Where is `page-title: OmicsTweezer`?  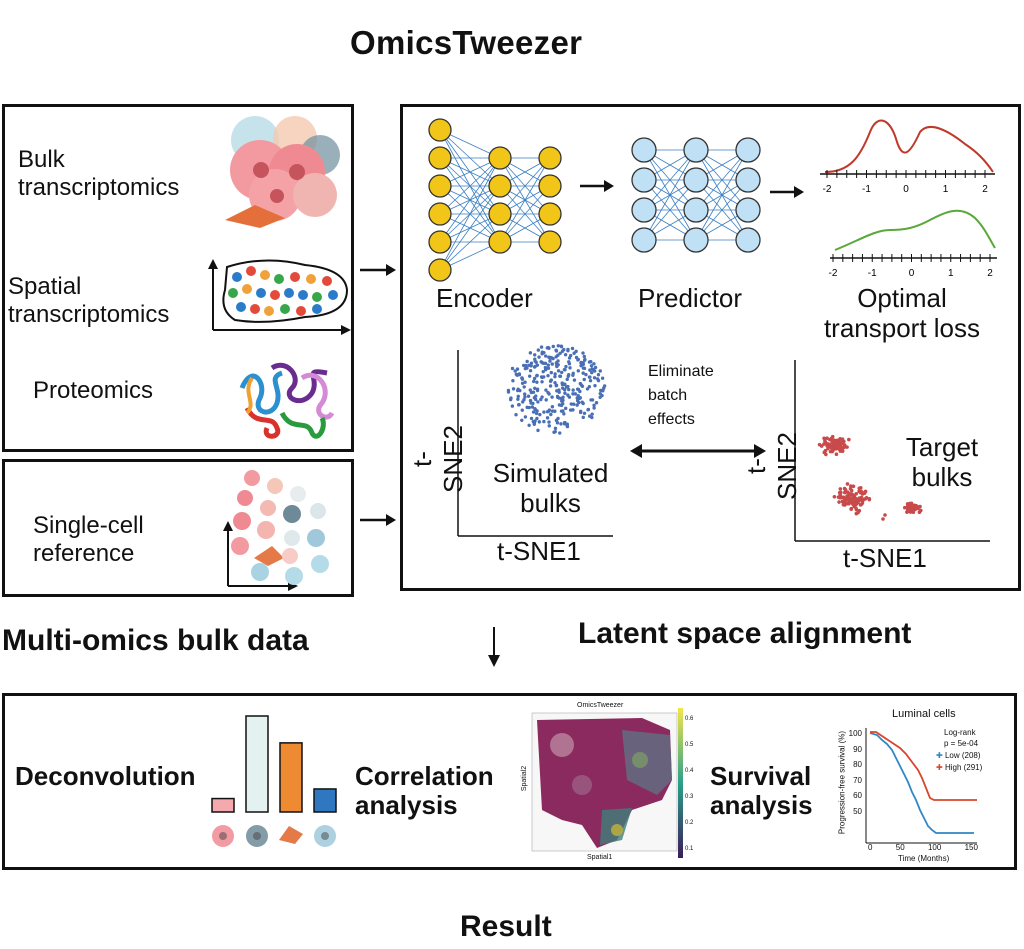
page-title: OmicsTweezer is located at coordinates (466, 42).